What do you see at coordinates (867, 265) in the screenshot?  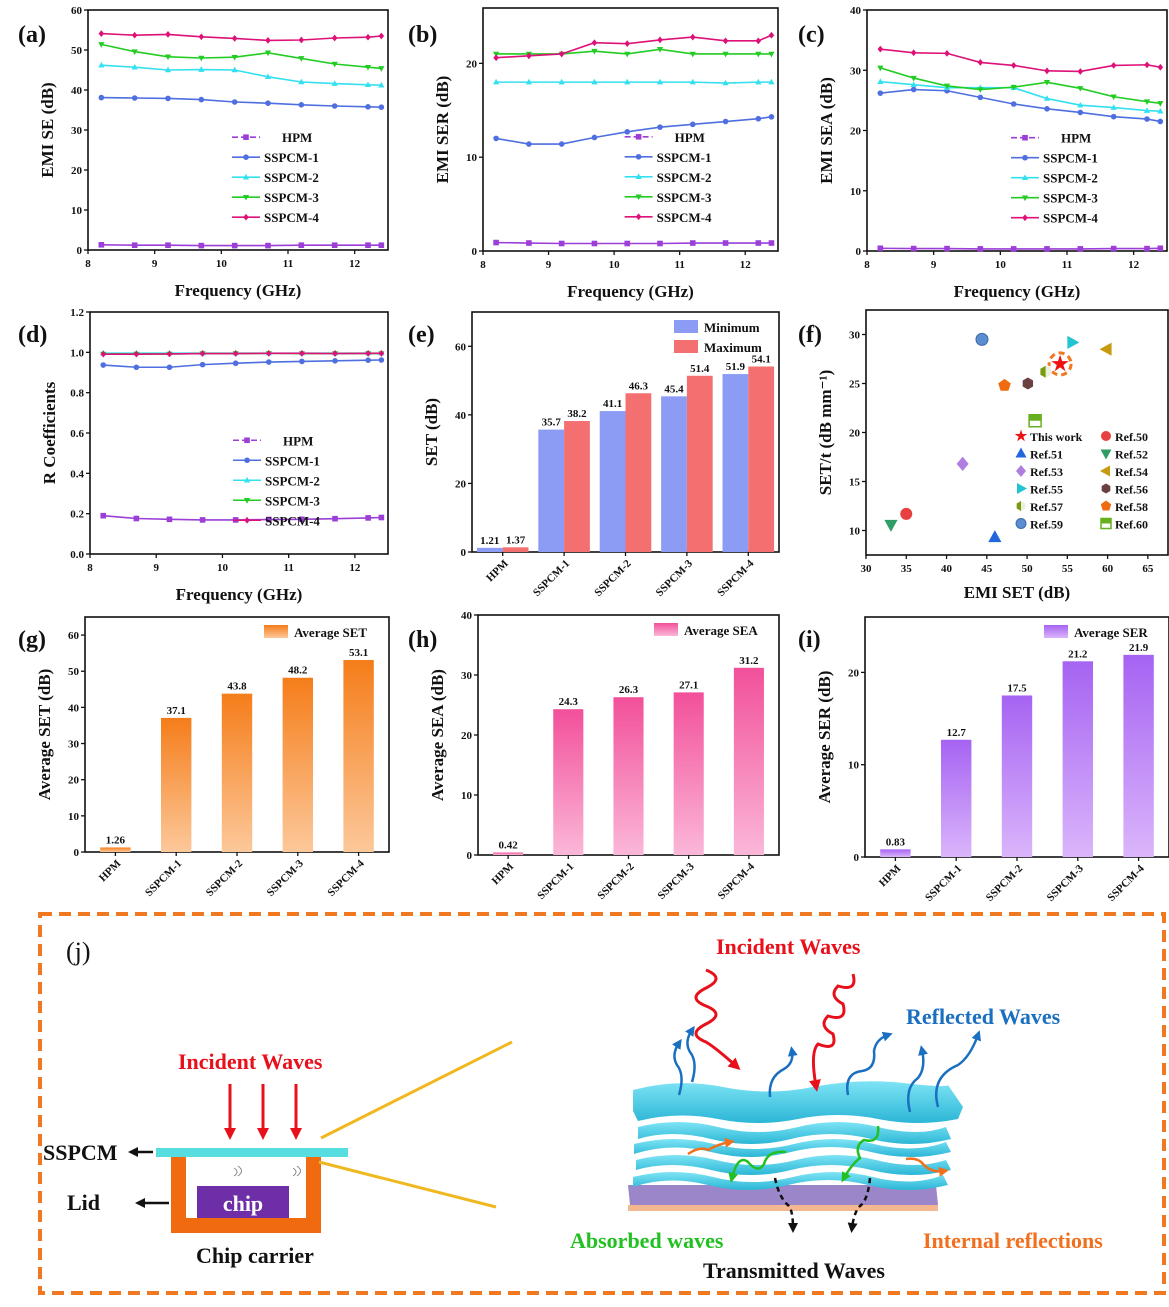 I see `x-tick-label: 8` at bounding box center [867, 265].